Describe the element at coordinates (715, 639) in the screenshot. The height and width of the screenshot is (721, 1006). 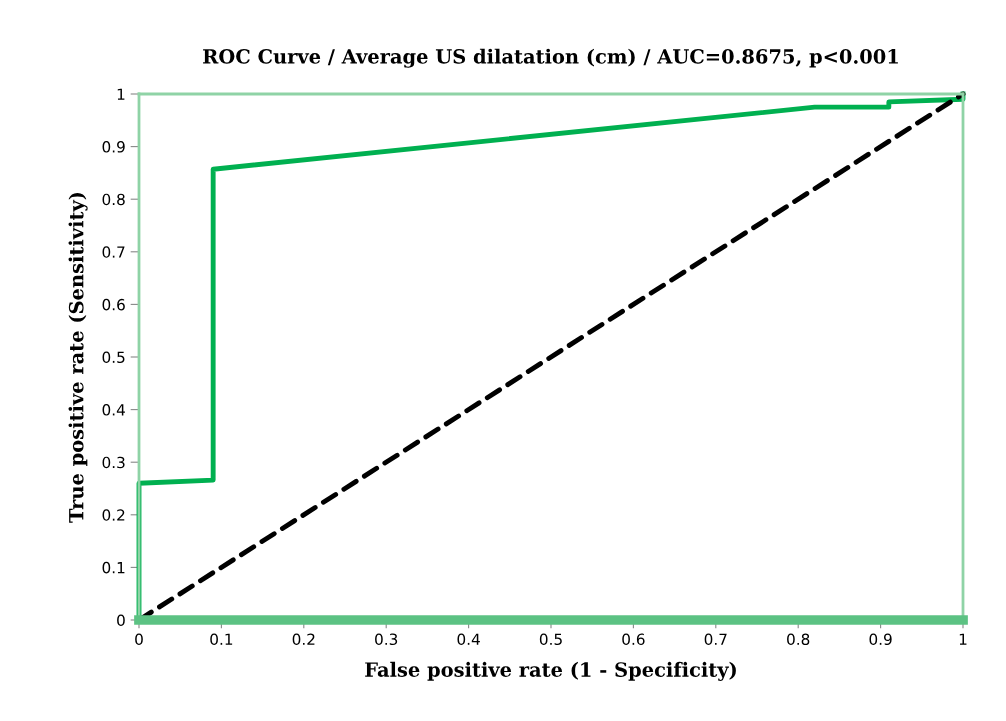
I see `x-tick-label: 0.7` at that location.